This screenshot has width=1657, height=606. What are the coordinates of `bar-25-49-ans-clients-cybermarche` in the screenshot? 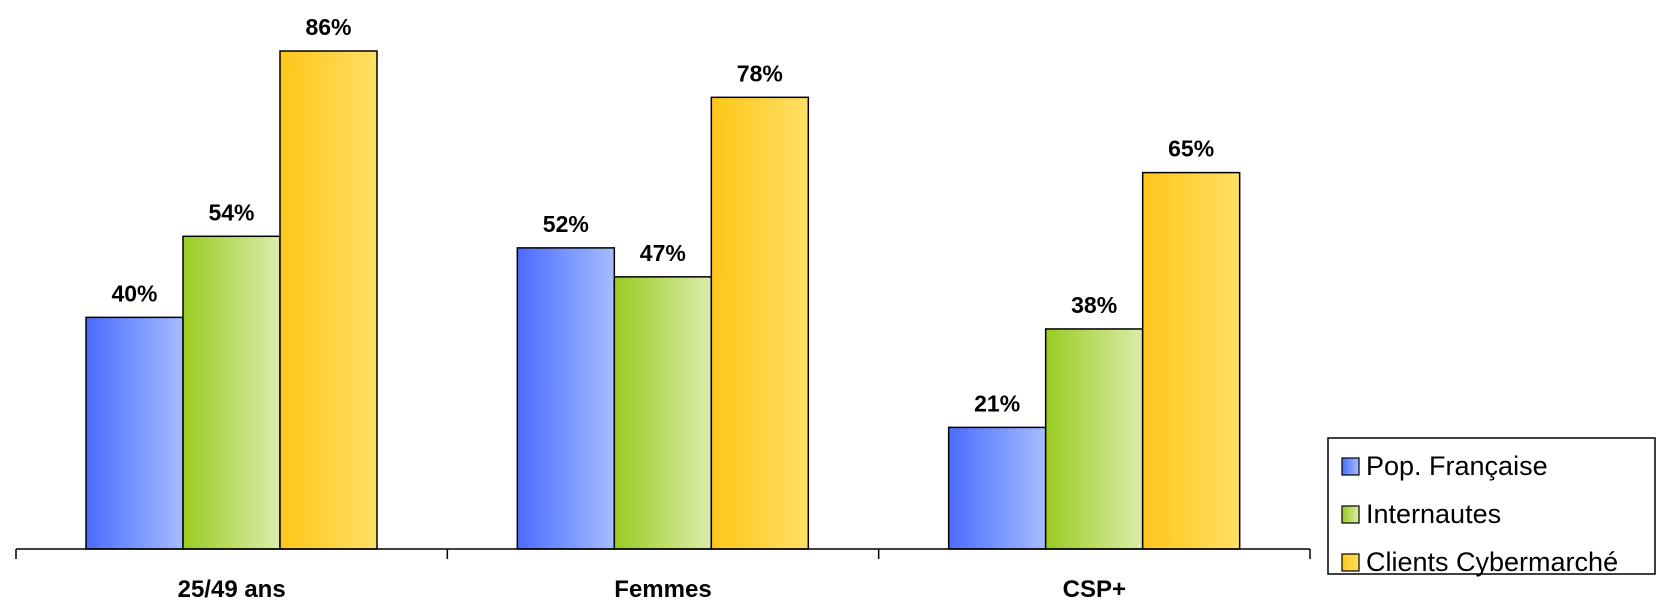 It's located at (328, 300).